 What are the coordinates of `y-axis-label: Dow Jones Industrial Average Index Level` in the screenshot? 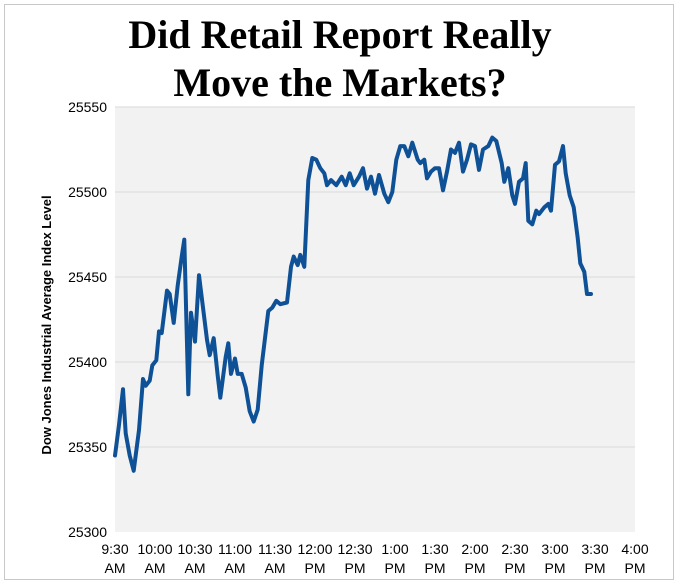 It's located at (46, 324).